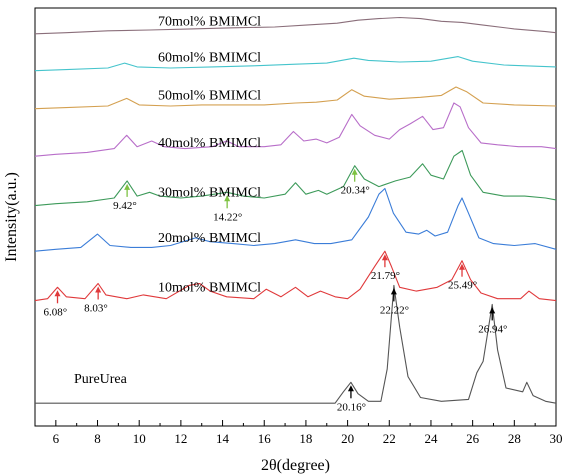 The image size is (566, 476). I want to click on series-label-60mol-bmimcl: 60mol% BMIMCl, so click(209, 58).